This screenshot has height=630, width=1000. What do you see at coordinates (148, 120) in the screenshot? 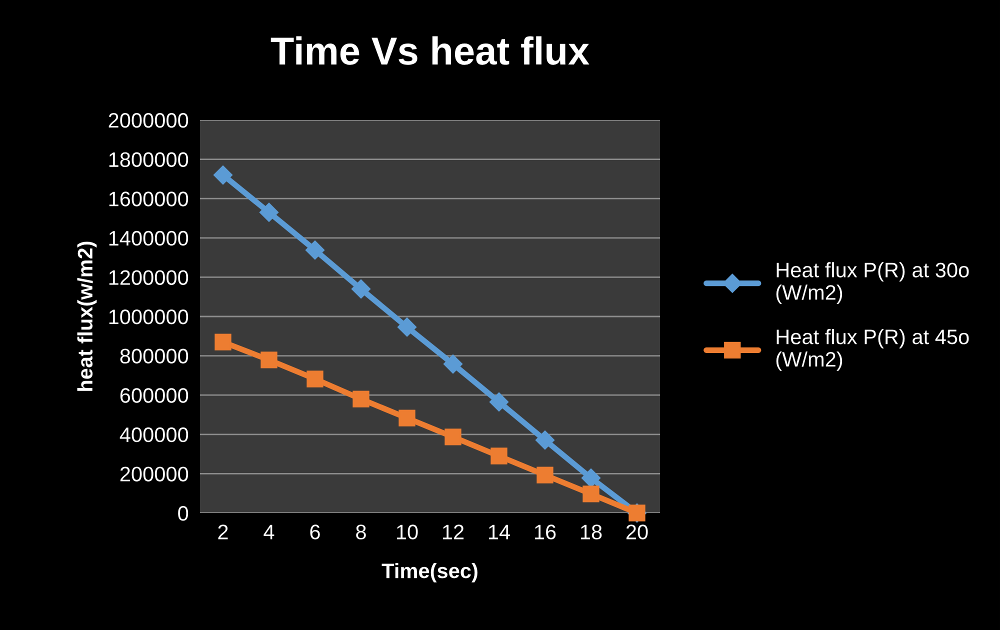
I see `y-tick-label: 2000000` at bounding box center [148, 120].